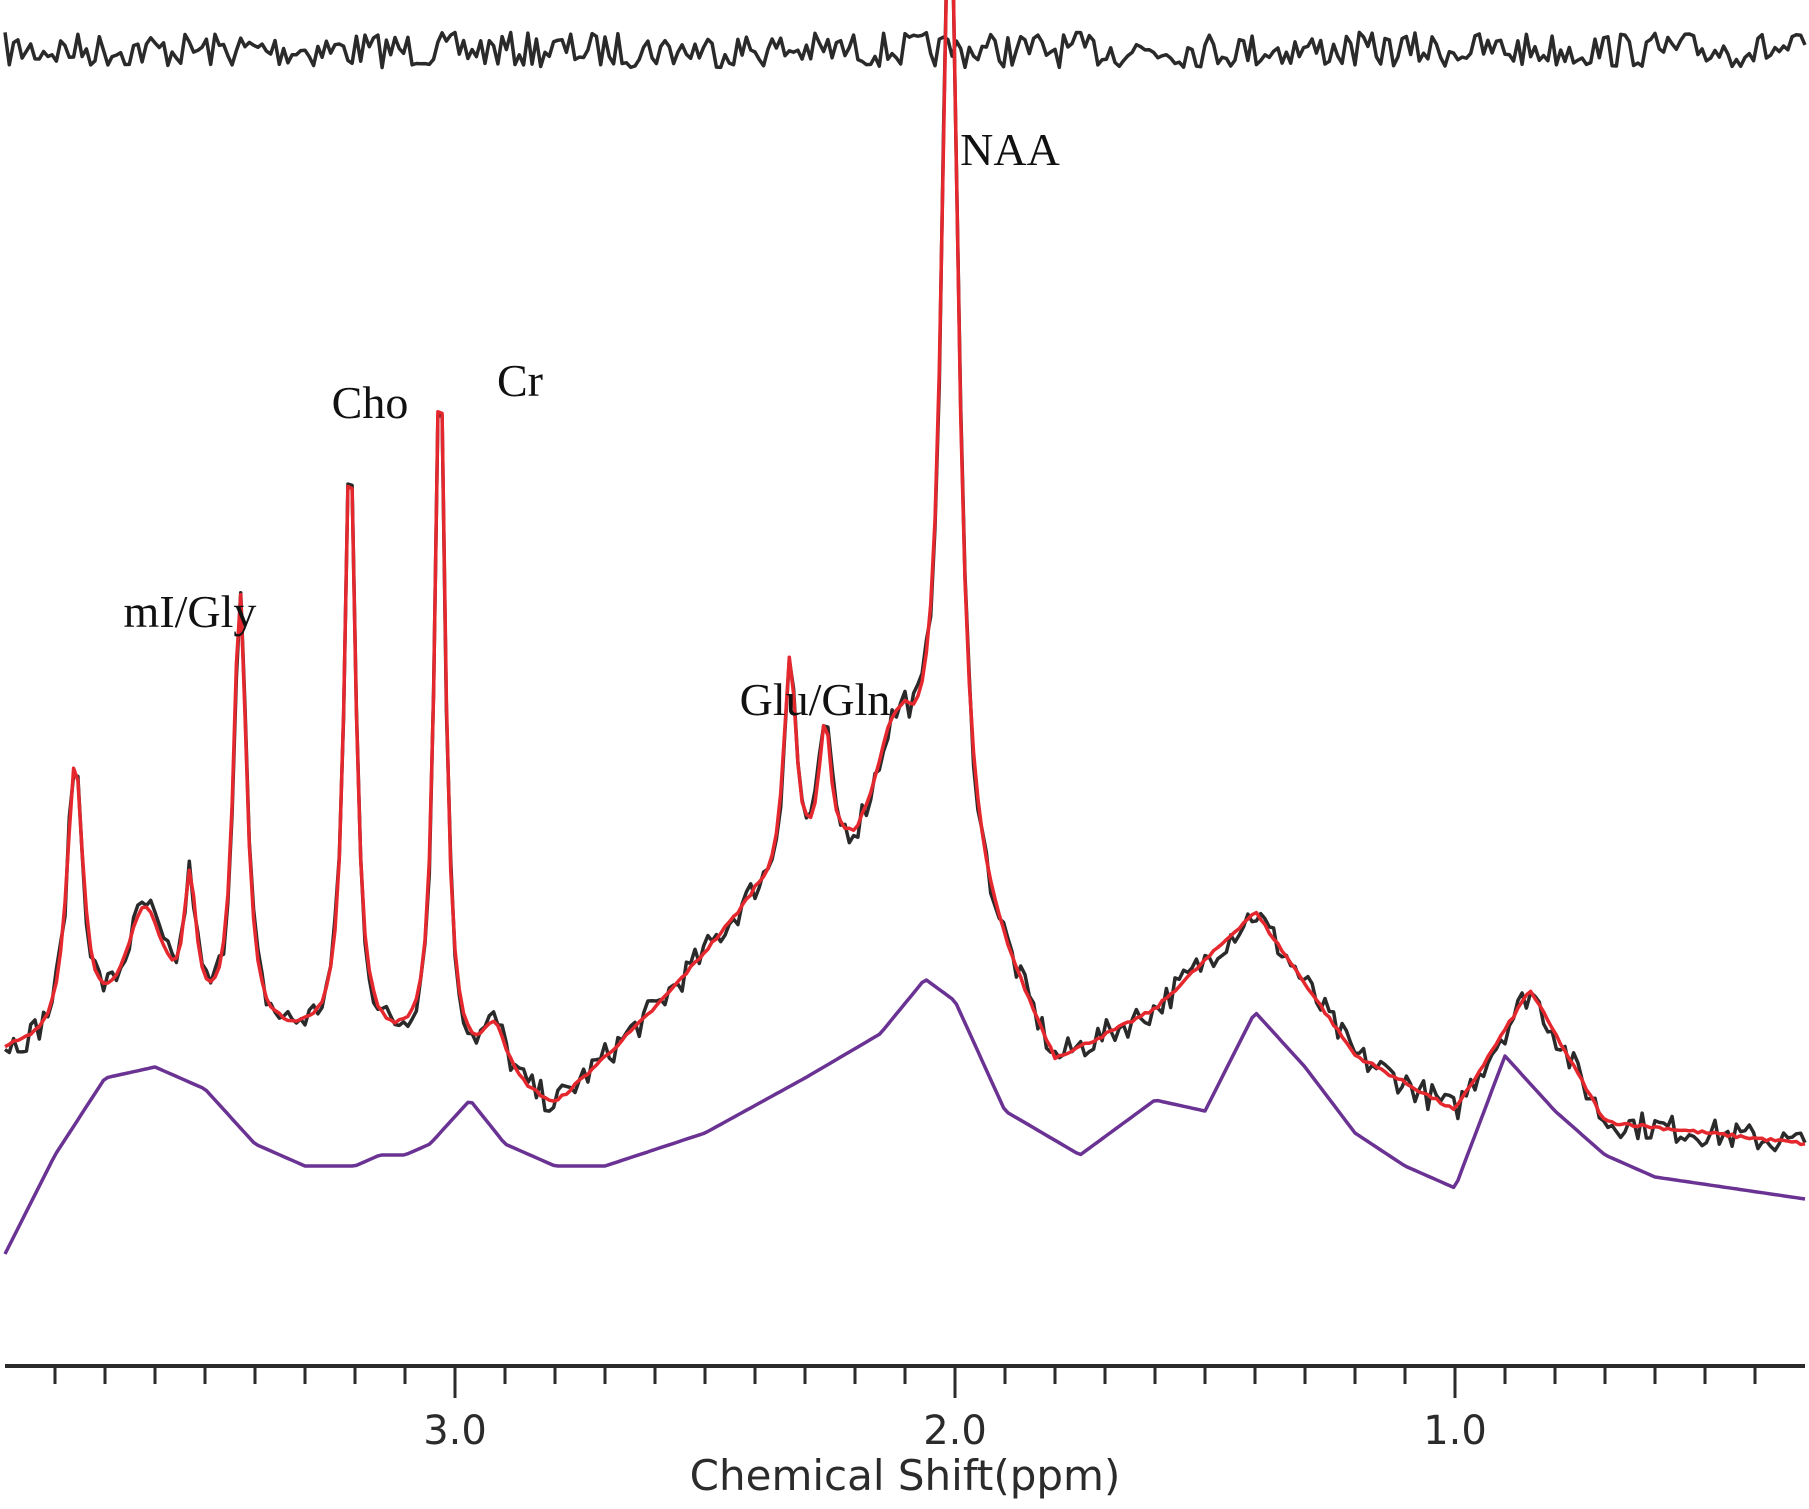 Image resolution: width=1809 pixels, height=1509 pixels. What do you see at coordinates (815, 699) in the screenshot?
I see `peak-label: Glu/Gln` at bounding box center [815, 699].